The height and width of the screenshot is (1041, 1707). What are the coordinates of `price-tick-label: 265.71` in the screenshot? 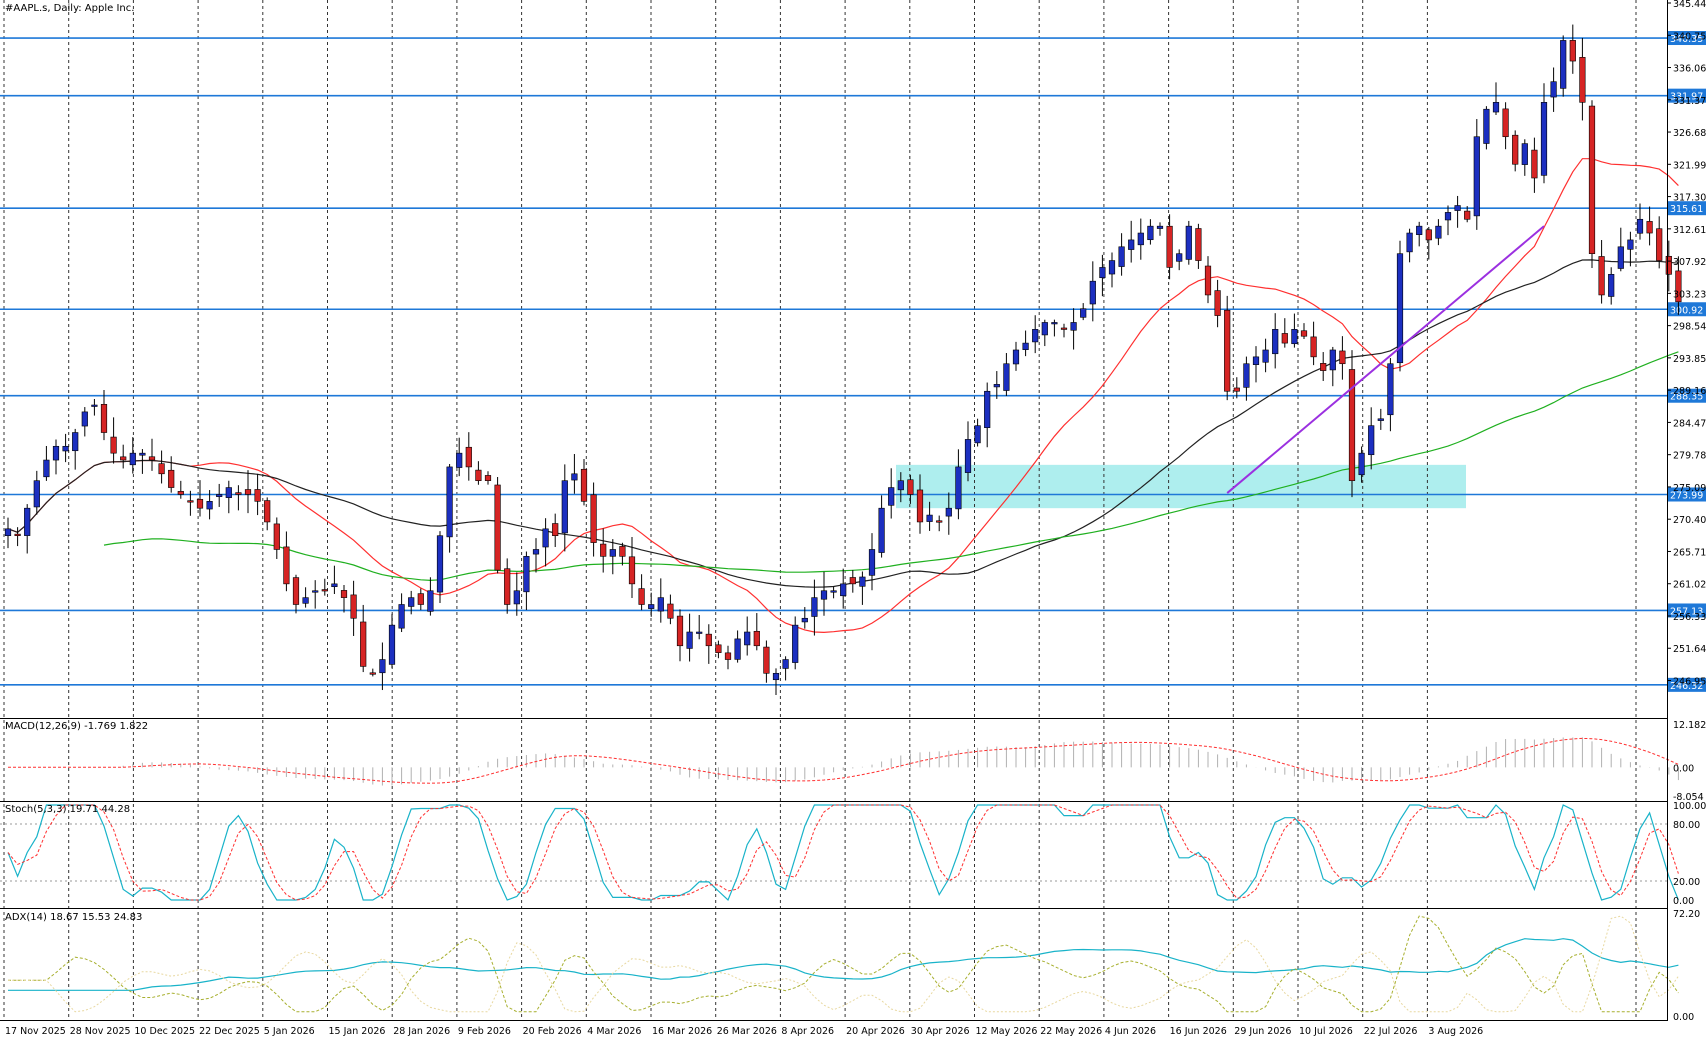 It's located at (1689, 552).